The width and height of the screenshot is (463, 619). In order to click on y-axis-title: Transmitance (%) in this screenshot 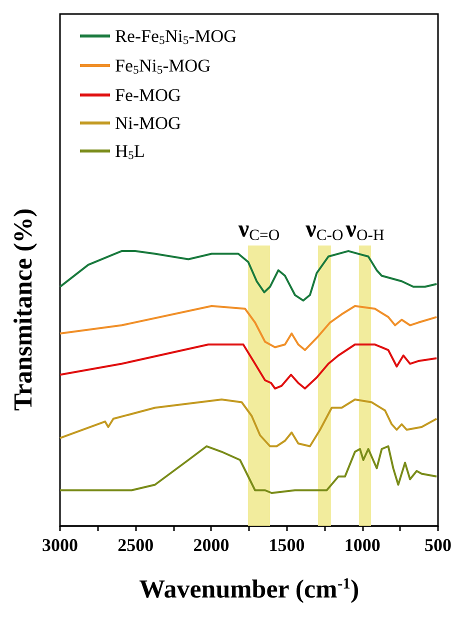, I will do `click(23, 309)`.